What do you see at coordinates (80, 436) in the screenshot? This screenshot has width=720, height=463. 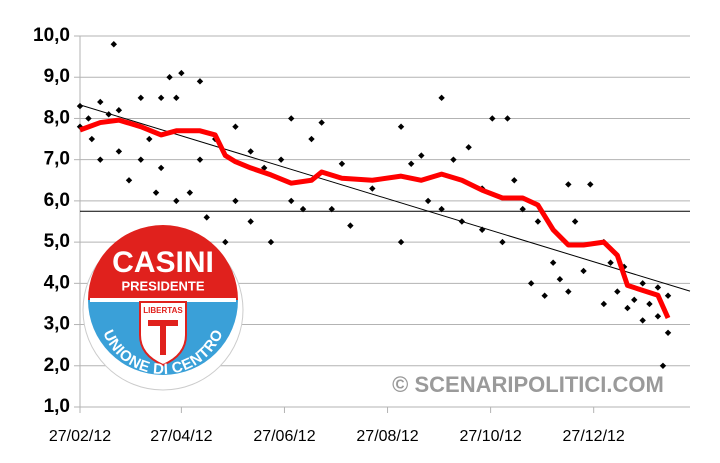 I see `x-tick-label: 27/02/12` at bounding box center [80, 436].